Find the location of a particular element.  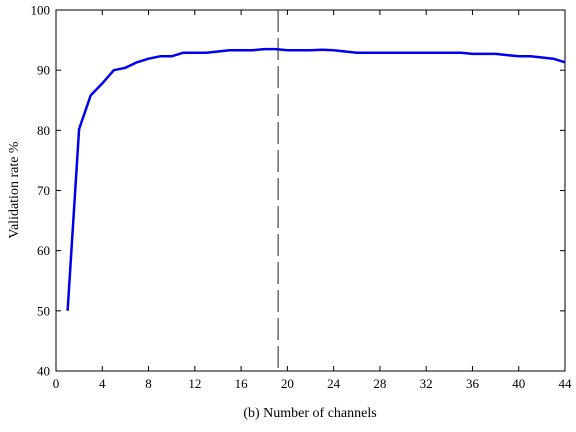

x-tick-label: 32 is located at coordinates (426, 383).